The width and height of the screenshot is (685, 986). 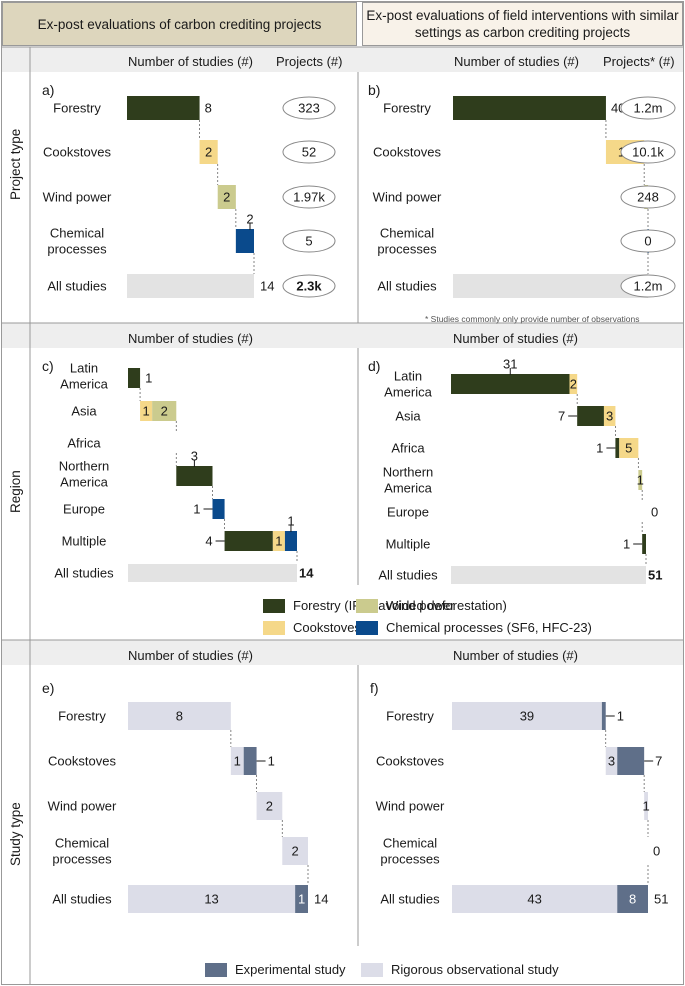 I want to click on value-label-a-cookstoves: 2, so click(x=208, y=152).